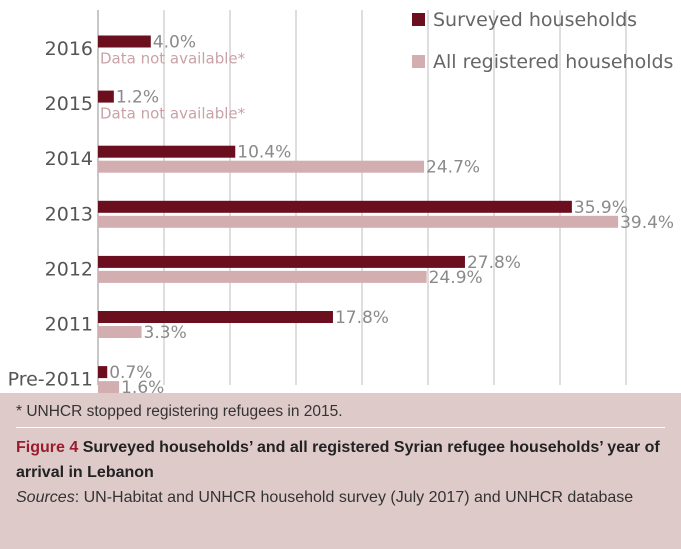 The height and width of the screenshot is (549, 681). What do you see at coordinates (109, 387) in the screenshot?
I see `bar-registered-pre-2011` at bounding box center [109, 387].